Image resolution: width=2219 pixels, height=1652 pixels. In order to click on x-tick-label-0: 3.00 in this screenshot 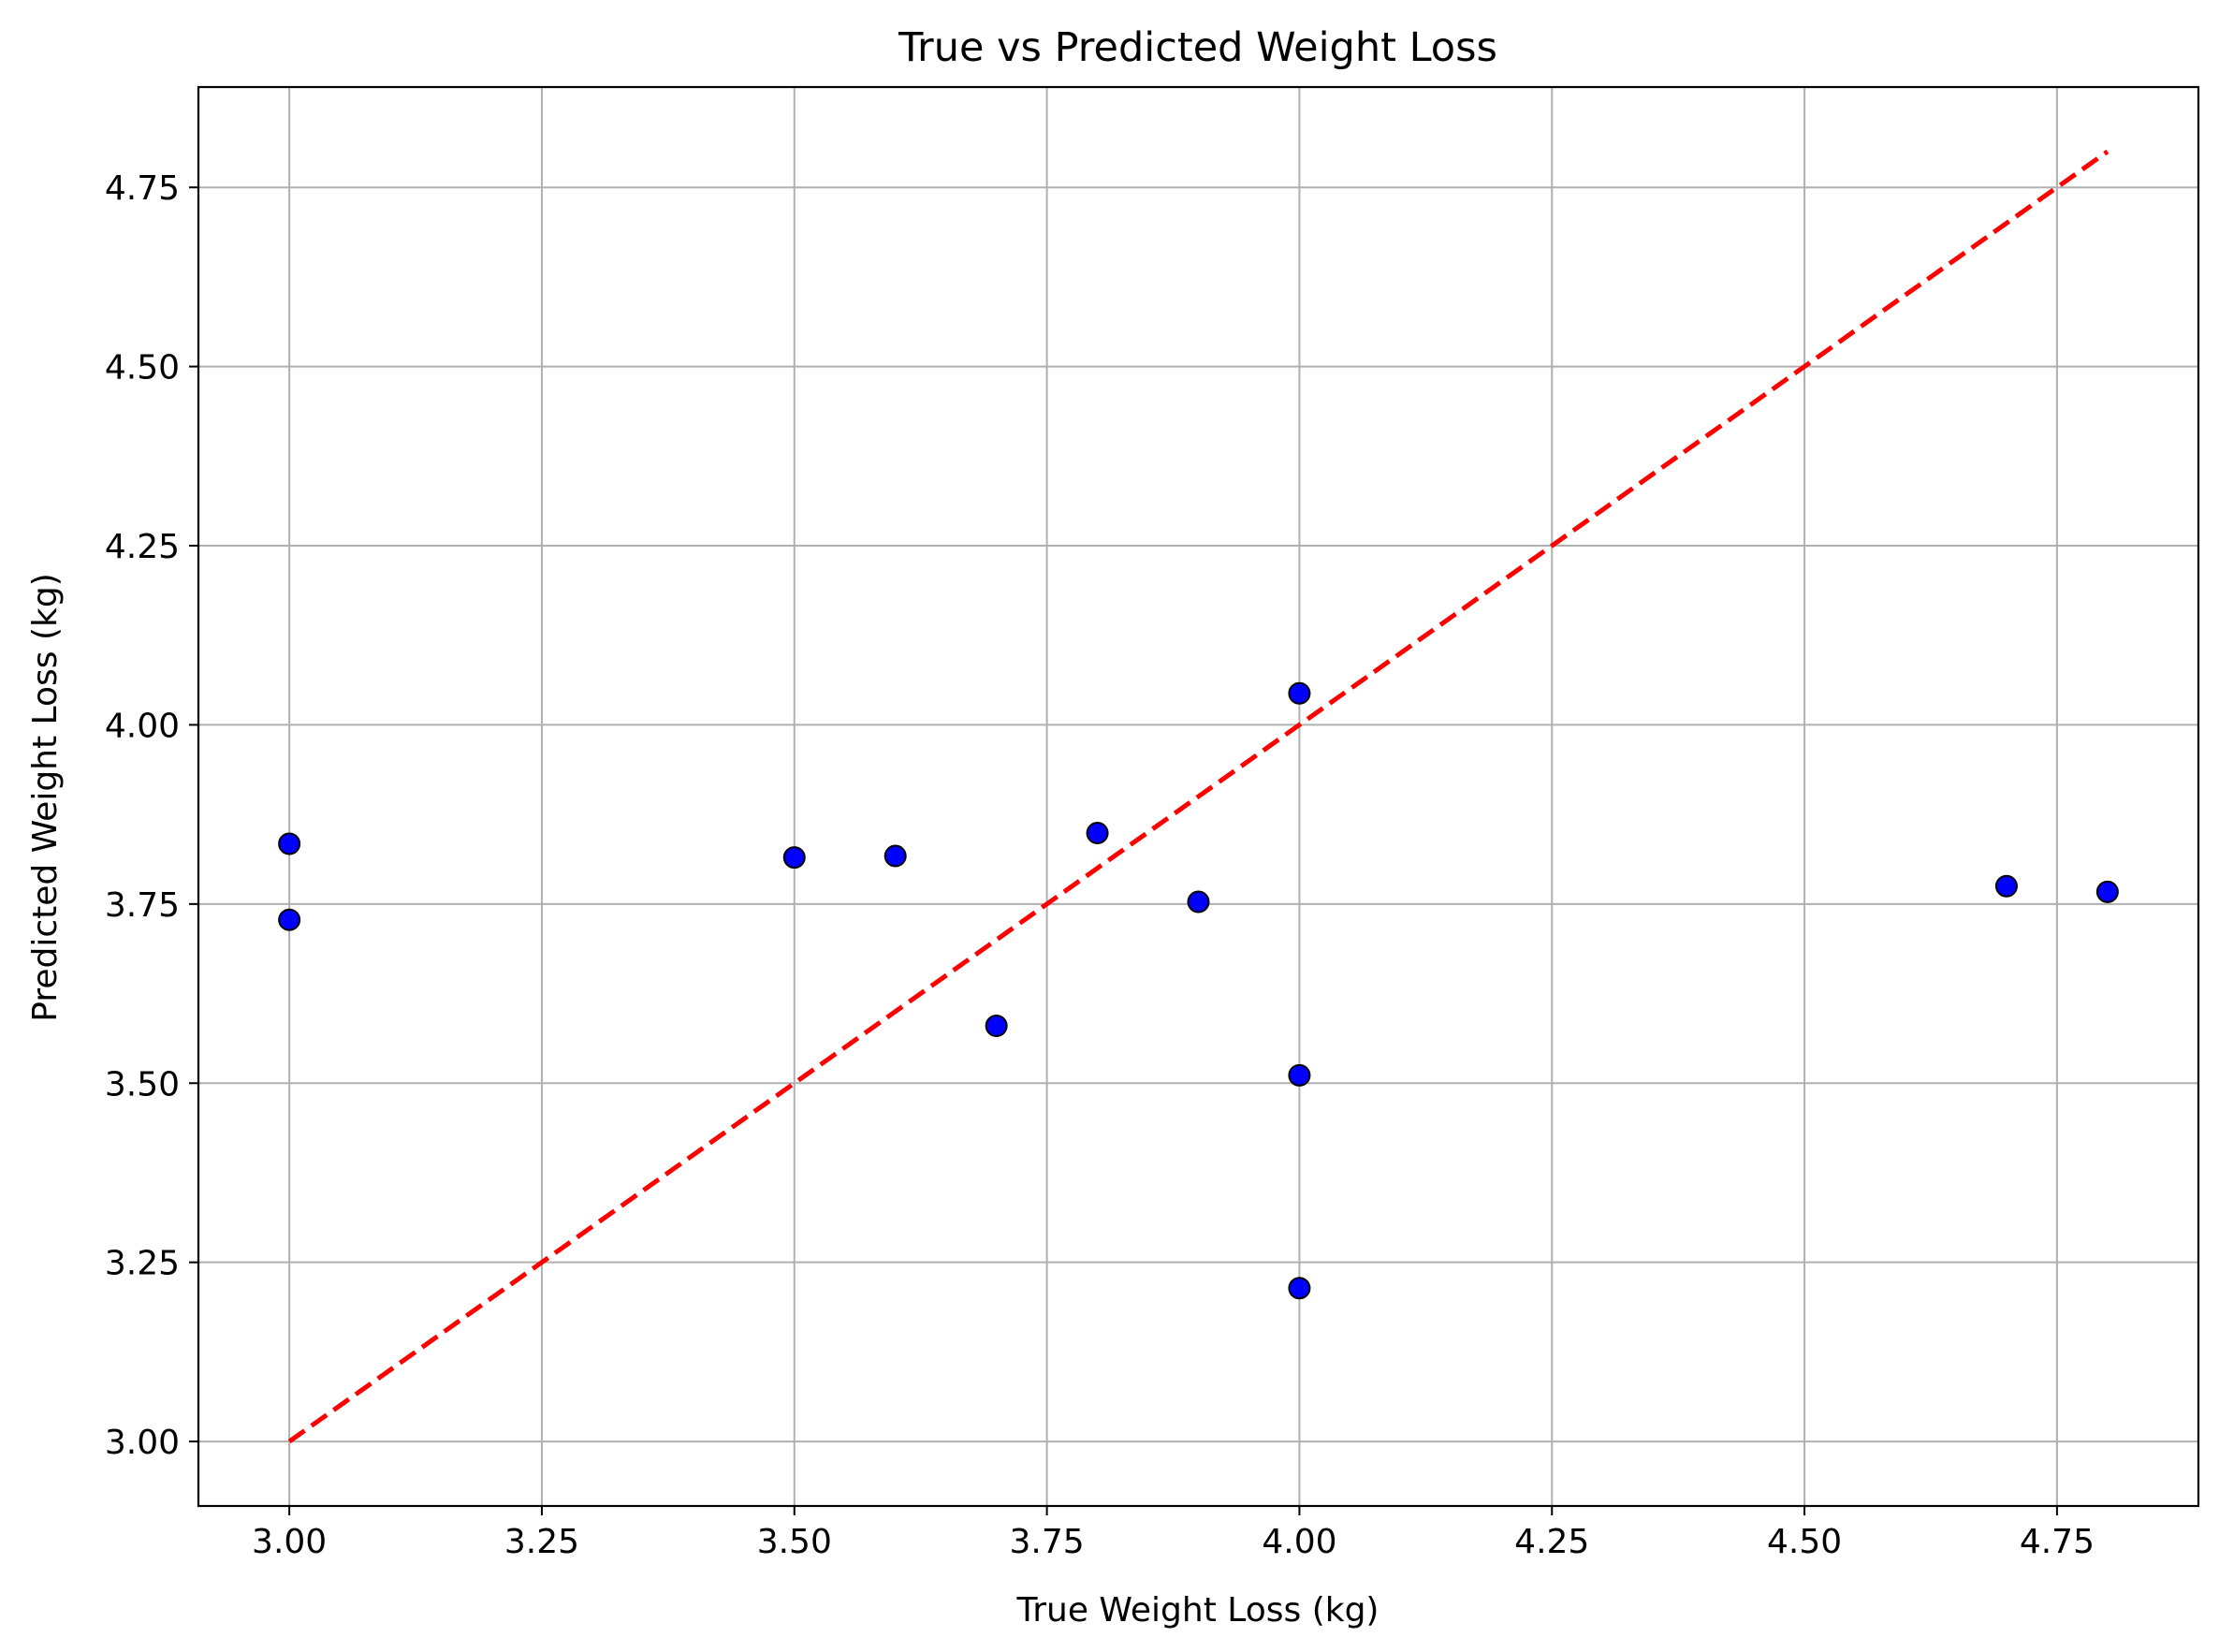, I will do `click(289, 1542)`.